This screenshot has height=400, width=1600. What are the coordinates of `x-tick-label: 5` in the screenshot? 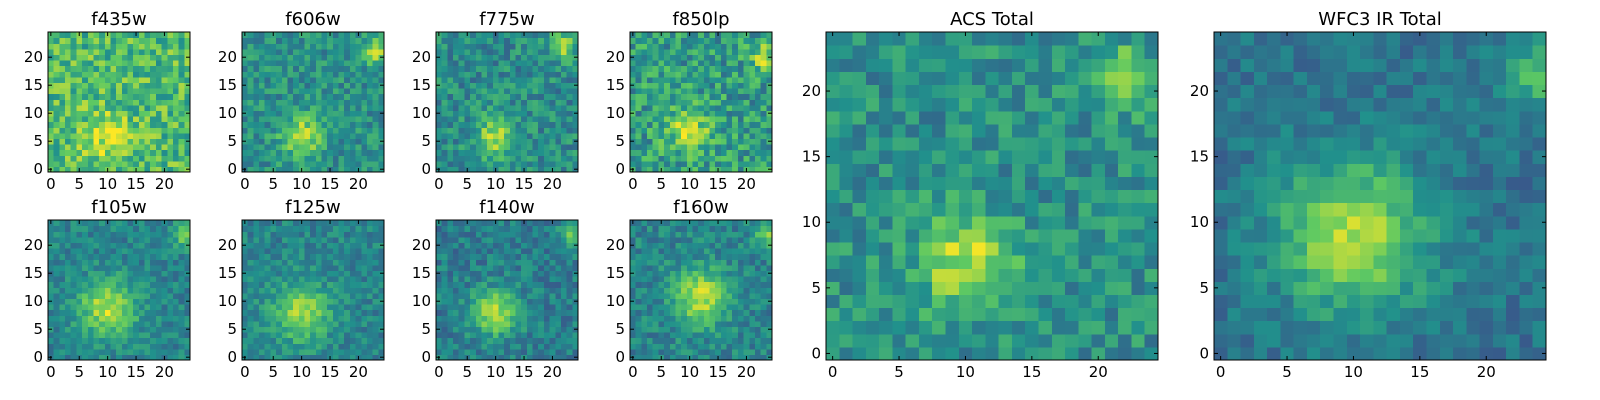 It's located at (273, 372).